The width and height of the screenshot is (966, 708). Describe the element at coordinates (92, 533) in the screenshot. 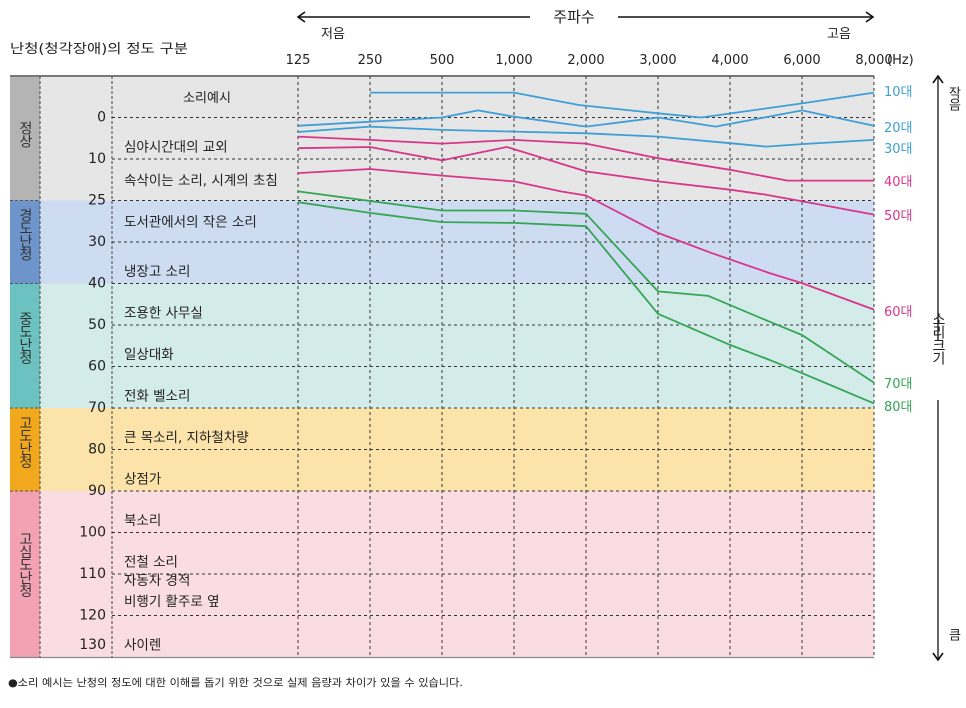

I see `y-tick-label: 100` at that location.